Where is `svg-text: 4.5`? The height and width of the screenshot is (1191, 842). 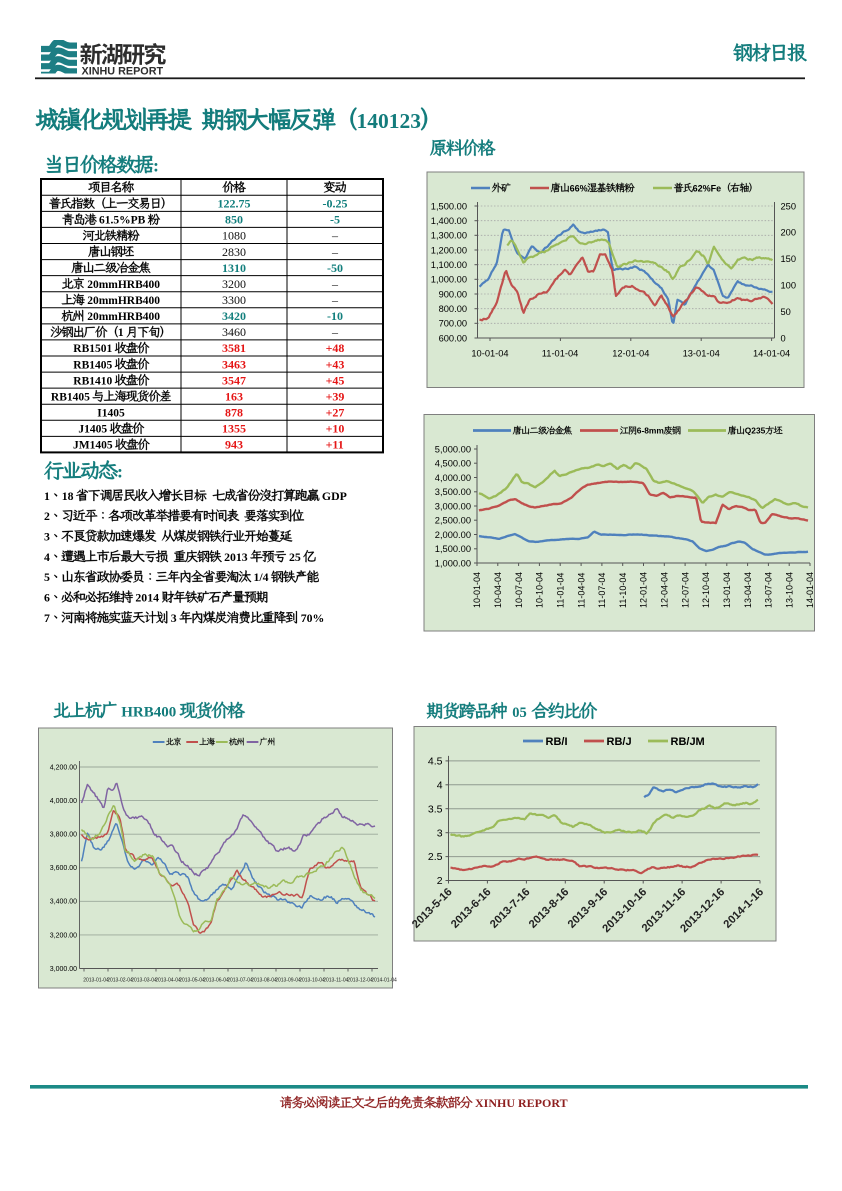
svg-text: 4.5 is located at coordinates (435, 762).